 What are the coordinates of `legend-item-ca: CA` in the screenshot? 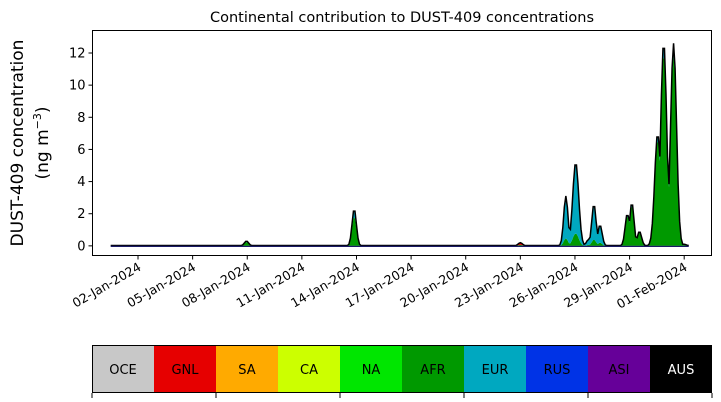 It's located at (309, 369).